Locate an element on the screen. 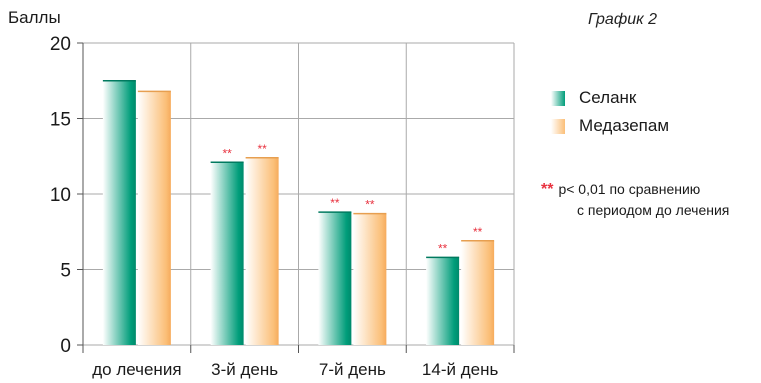 The width and height of the screenshot is (761, 383). legend: Селанк Медазепам is located at coordinates (610, 112).